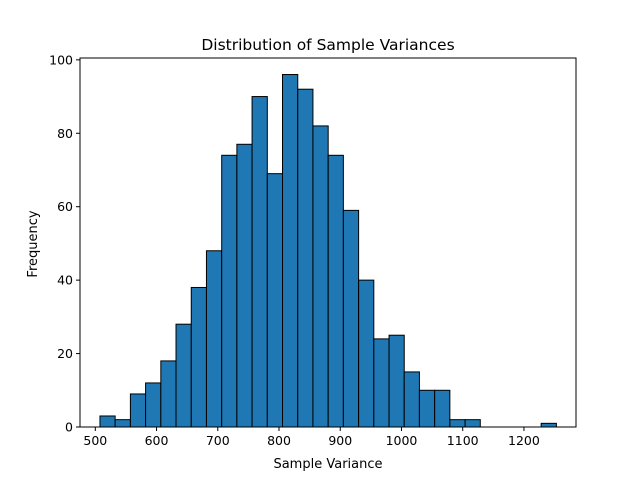 The height and width of the screenshot is (480, 640). Describe the element at coordinates (279, 440) in the screenshot. I see `x-tick-label: 800` at that location.